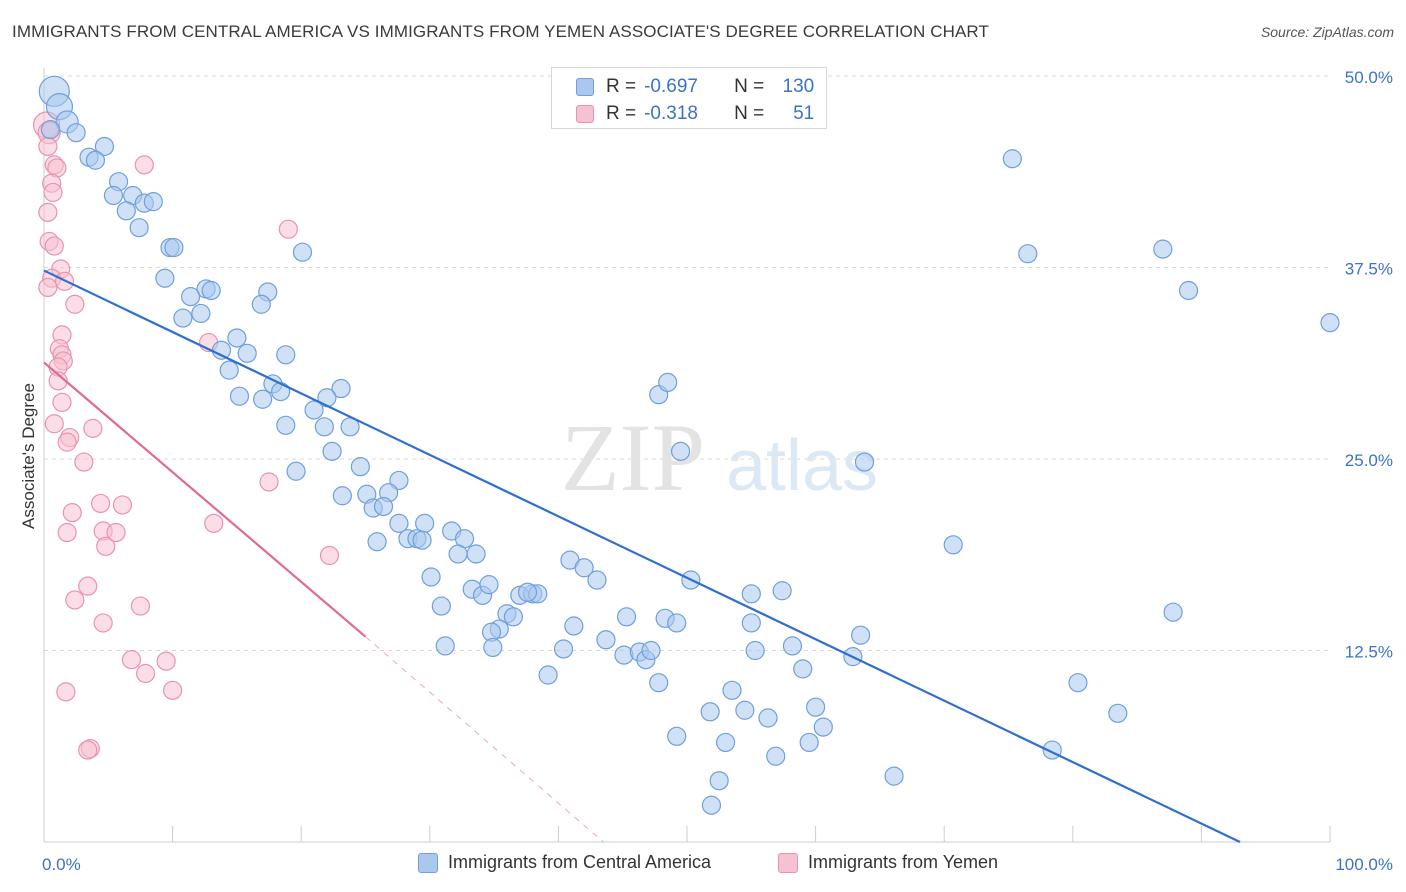 The image size is (1406, 892). Describe the element at coordinates (1364, 864) in the screenshot. I see `x-tick-label: 100.0%` at that location.